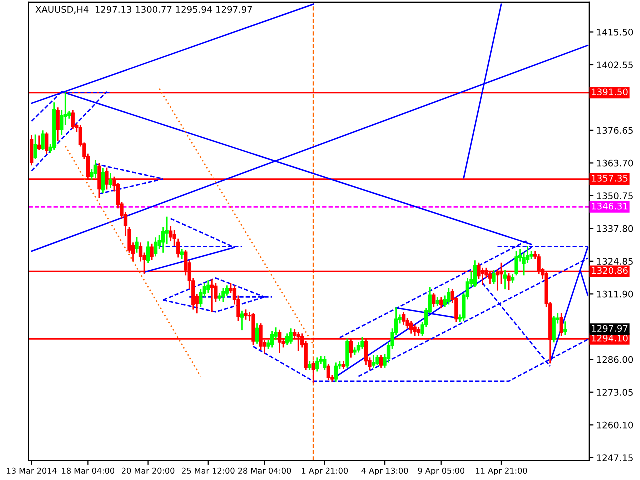 This screenshot has height=480, width=640. What do you see at coordinates (148, 471) in the screenshot?
I see `x-tick-label: 20 Mar 20:00` at bounding box center [148, 471].